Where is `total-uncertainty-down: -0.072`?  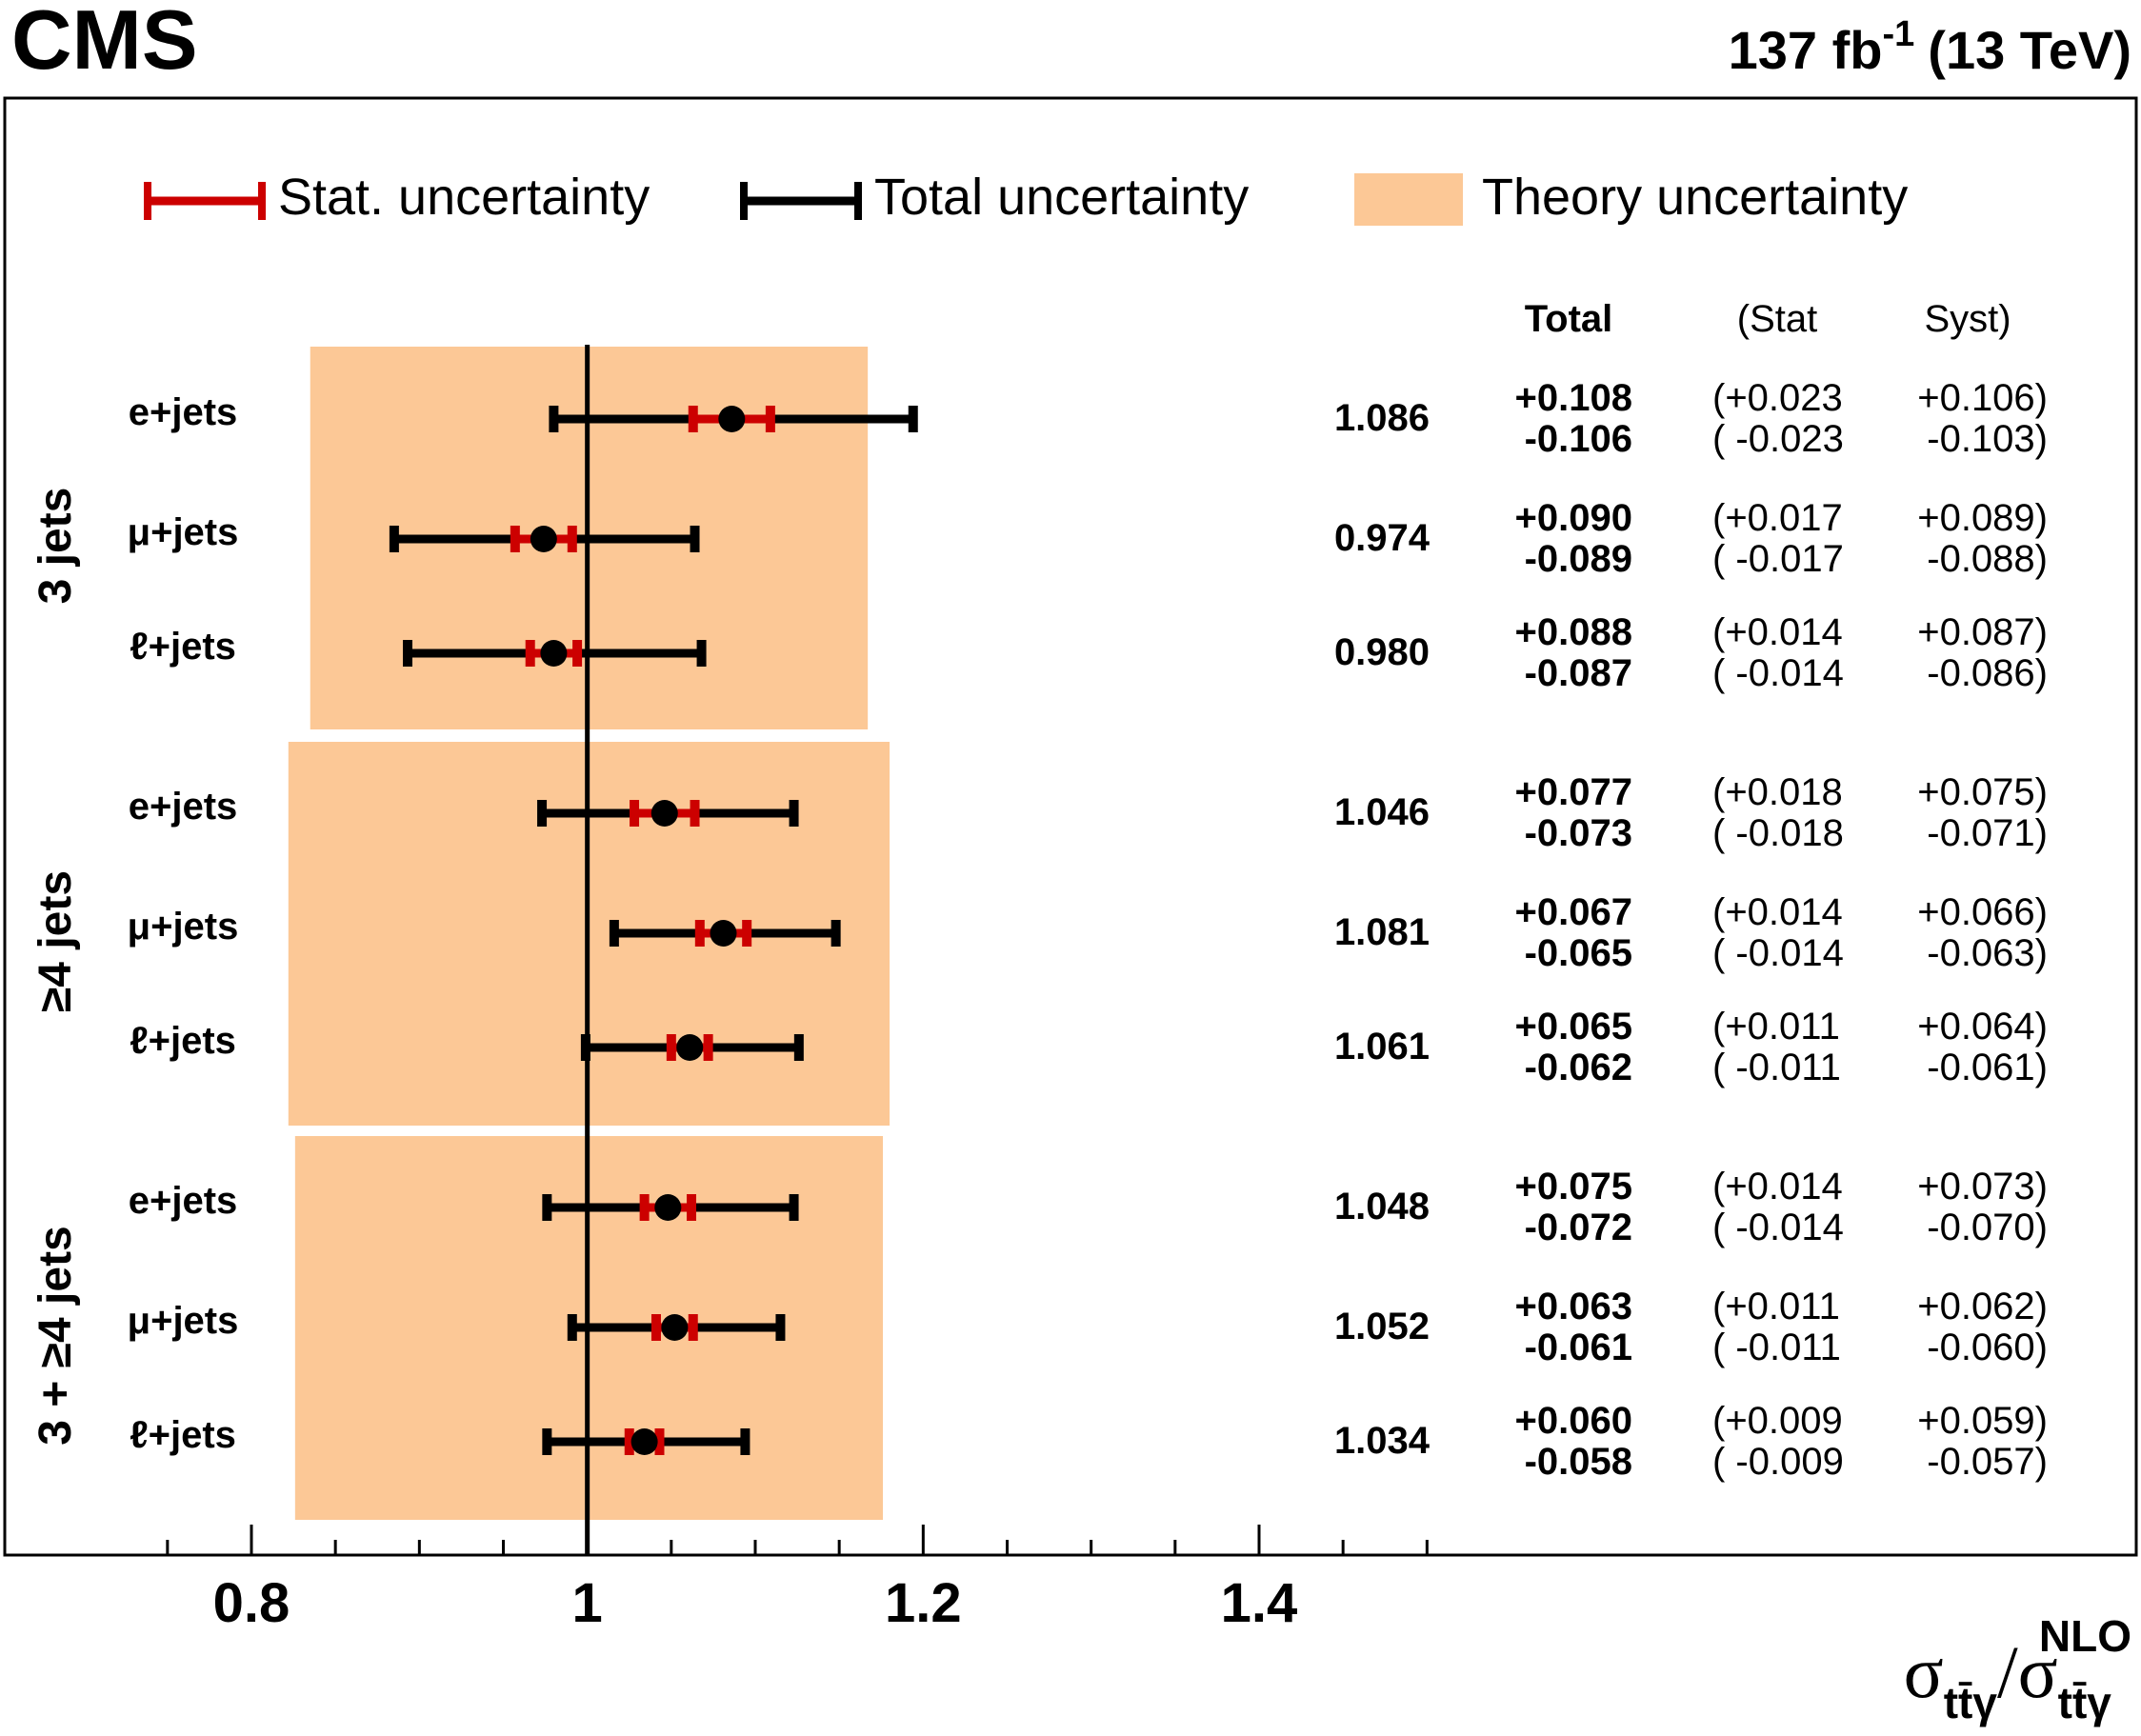 total-uncertainty-down: -0.072 is located at coordinates (1578, 1227).